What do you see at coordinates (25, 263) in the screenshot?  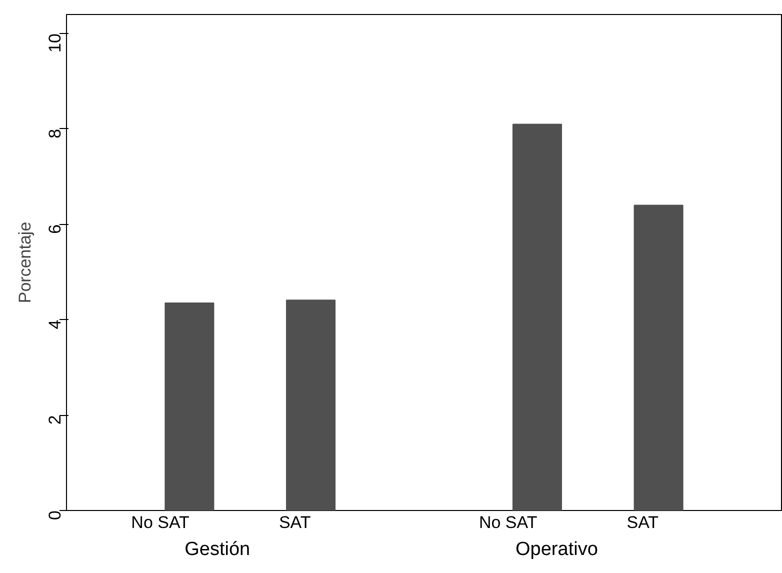 I see `y-axis-title: Porcentaje` at bounding box center [25, 263].